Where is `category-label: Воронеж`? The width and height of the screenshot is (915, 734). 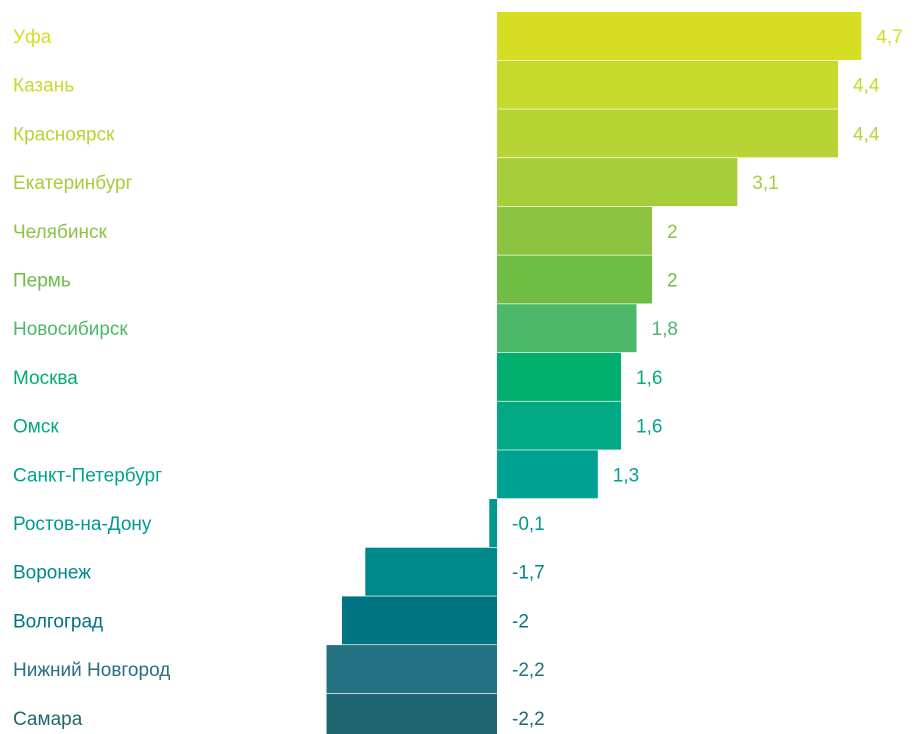
category-label: Воронеж is located at coordinates (52, 573).